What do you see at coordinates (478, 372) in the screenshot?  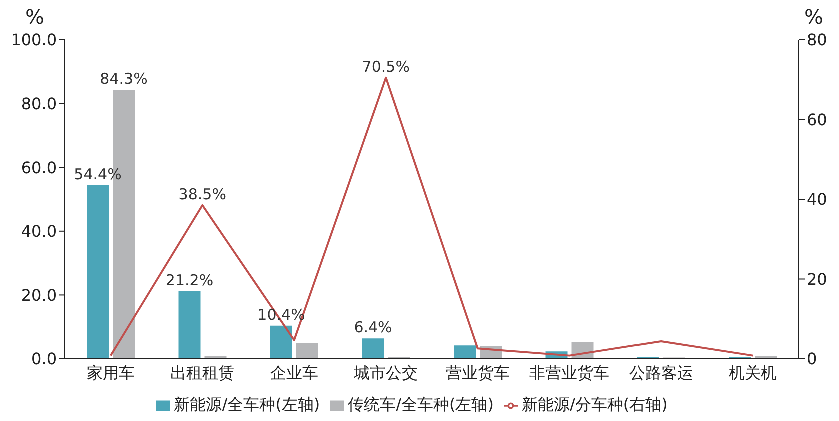 I see `x-tick-label: 营业货车` at bounding box center [478, 372].